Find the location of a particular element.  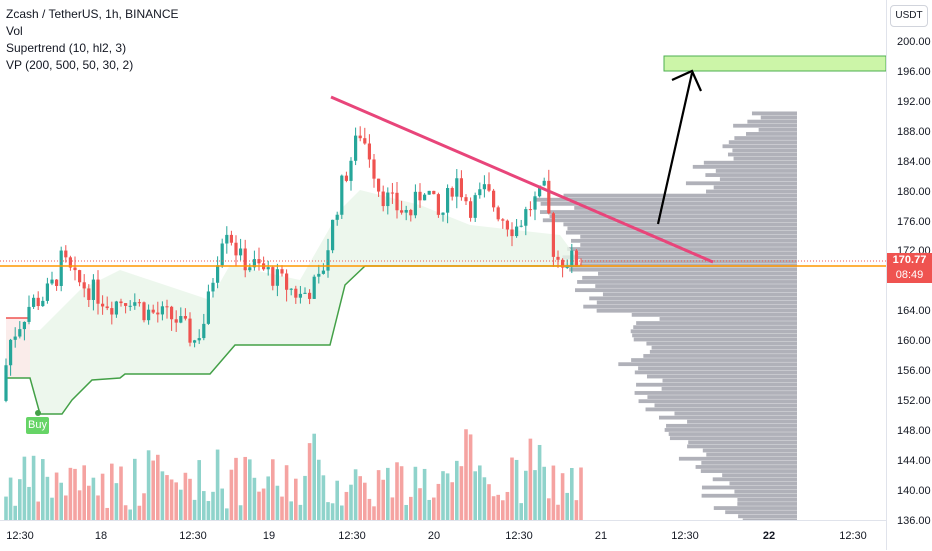

price-tick-label: 156.00 is located at coordinates (914, 371).